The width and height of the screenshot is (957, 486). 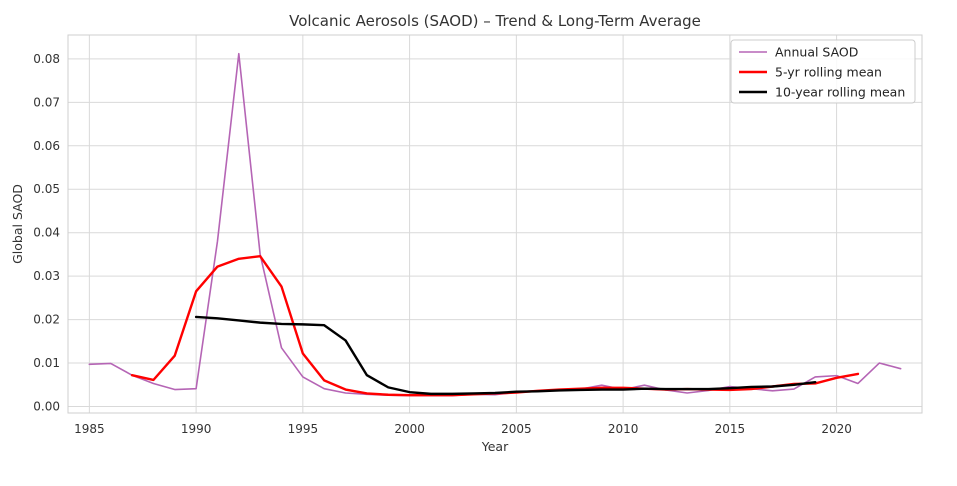 What do you see at coordinates (836, 429) in the screenshot?
I see `x-tick-label: 2020` at bounding box center [836, 429].